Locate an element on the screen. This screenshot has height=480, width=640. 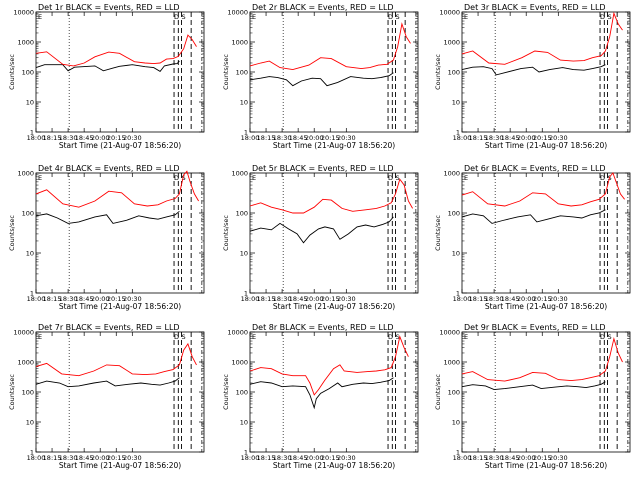
panel-title: Det 3r BLACK = Events, RED = LLD is located at coordinates (535, 7).